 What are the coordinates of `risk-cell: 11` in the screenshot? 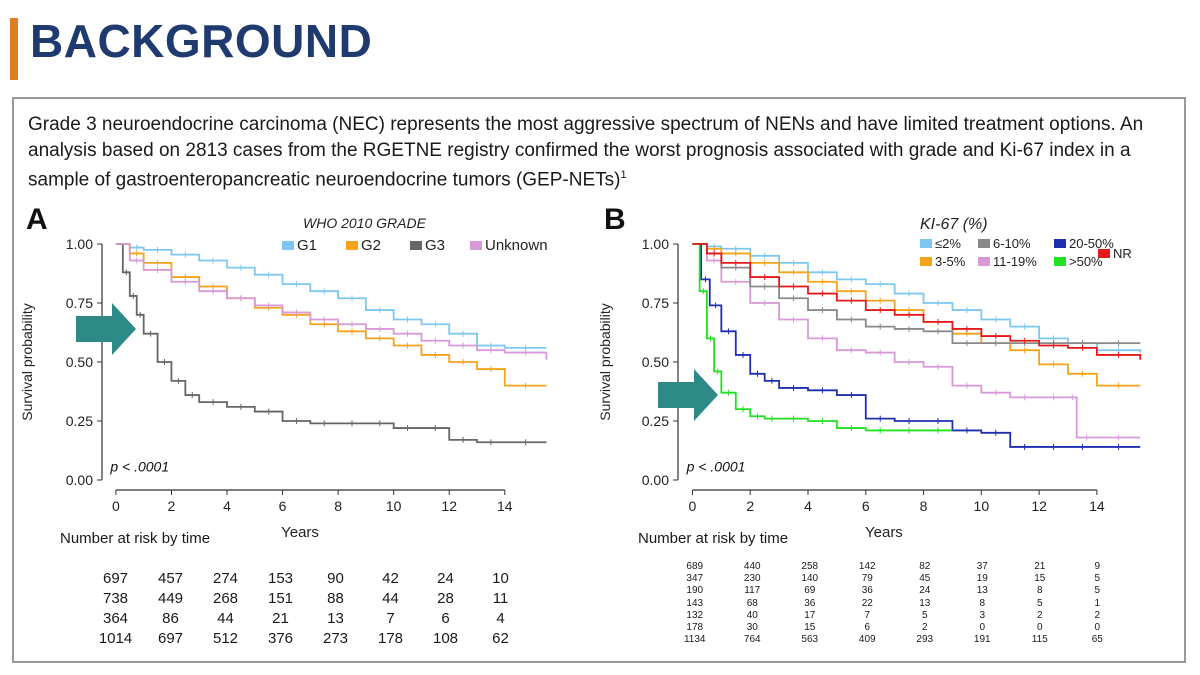 It's located at (500, 598).